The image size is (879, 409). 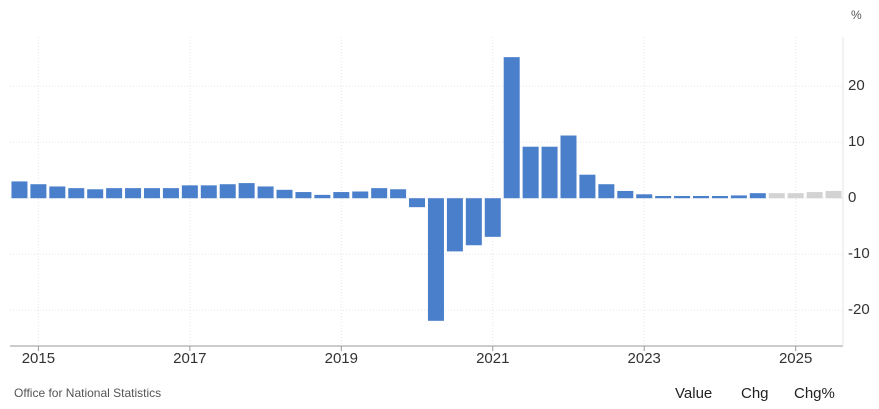 What do you see at coordinates (859, 309) in the screenshot?
I see `y-tick-label: -20` at bounding box center [859, 309].